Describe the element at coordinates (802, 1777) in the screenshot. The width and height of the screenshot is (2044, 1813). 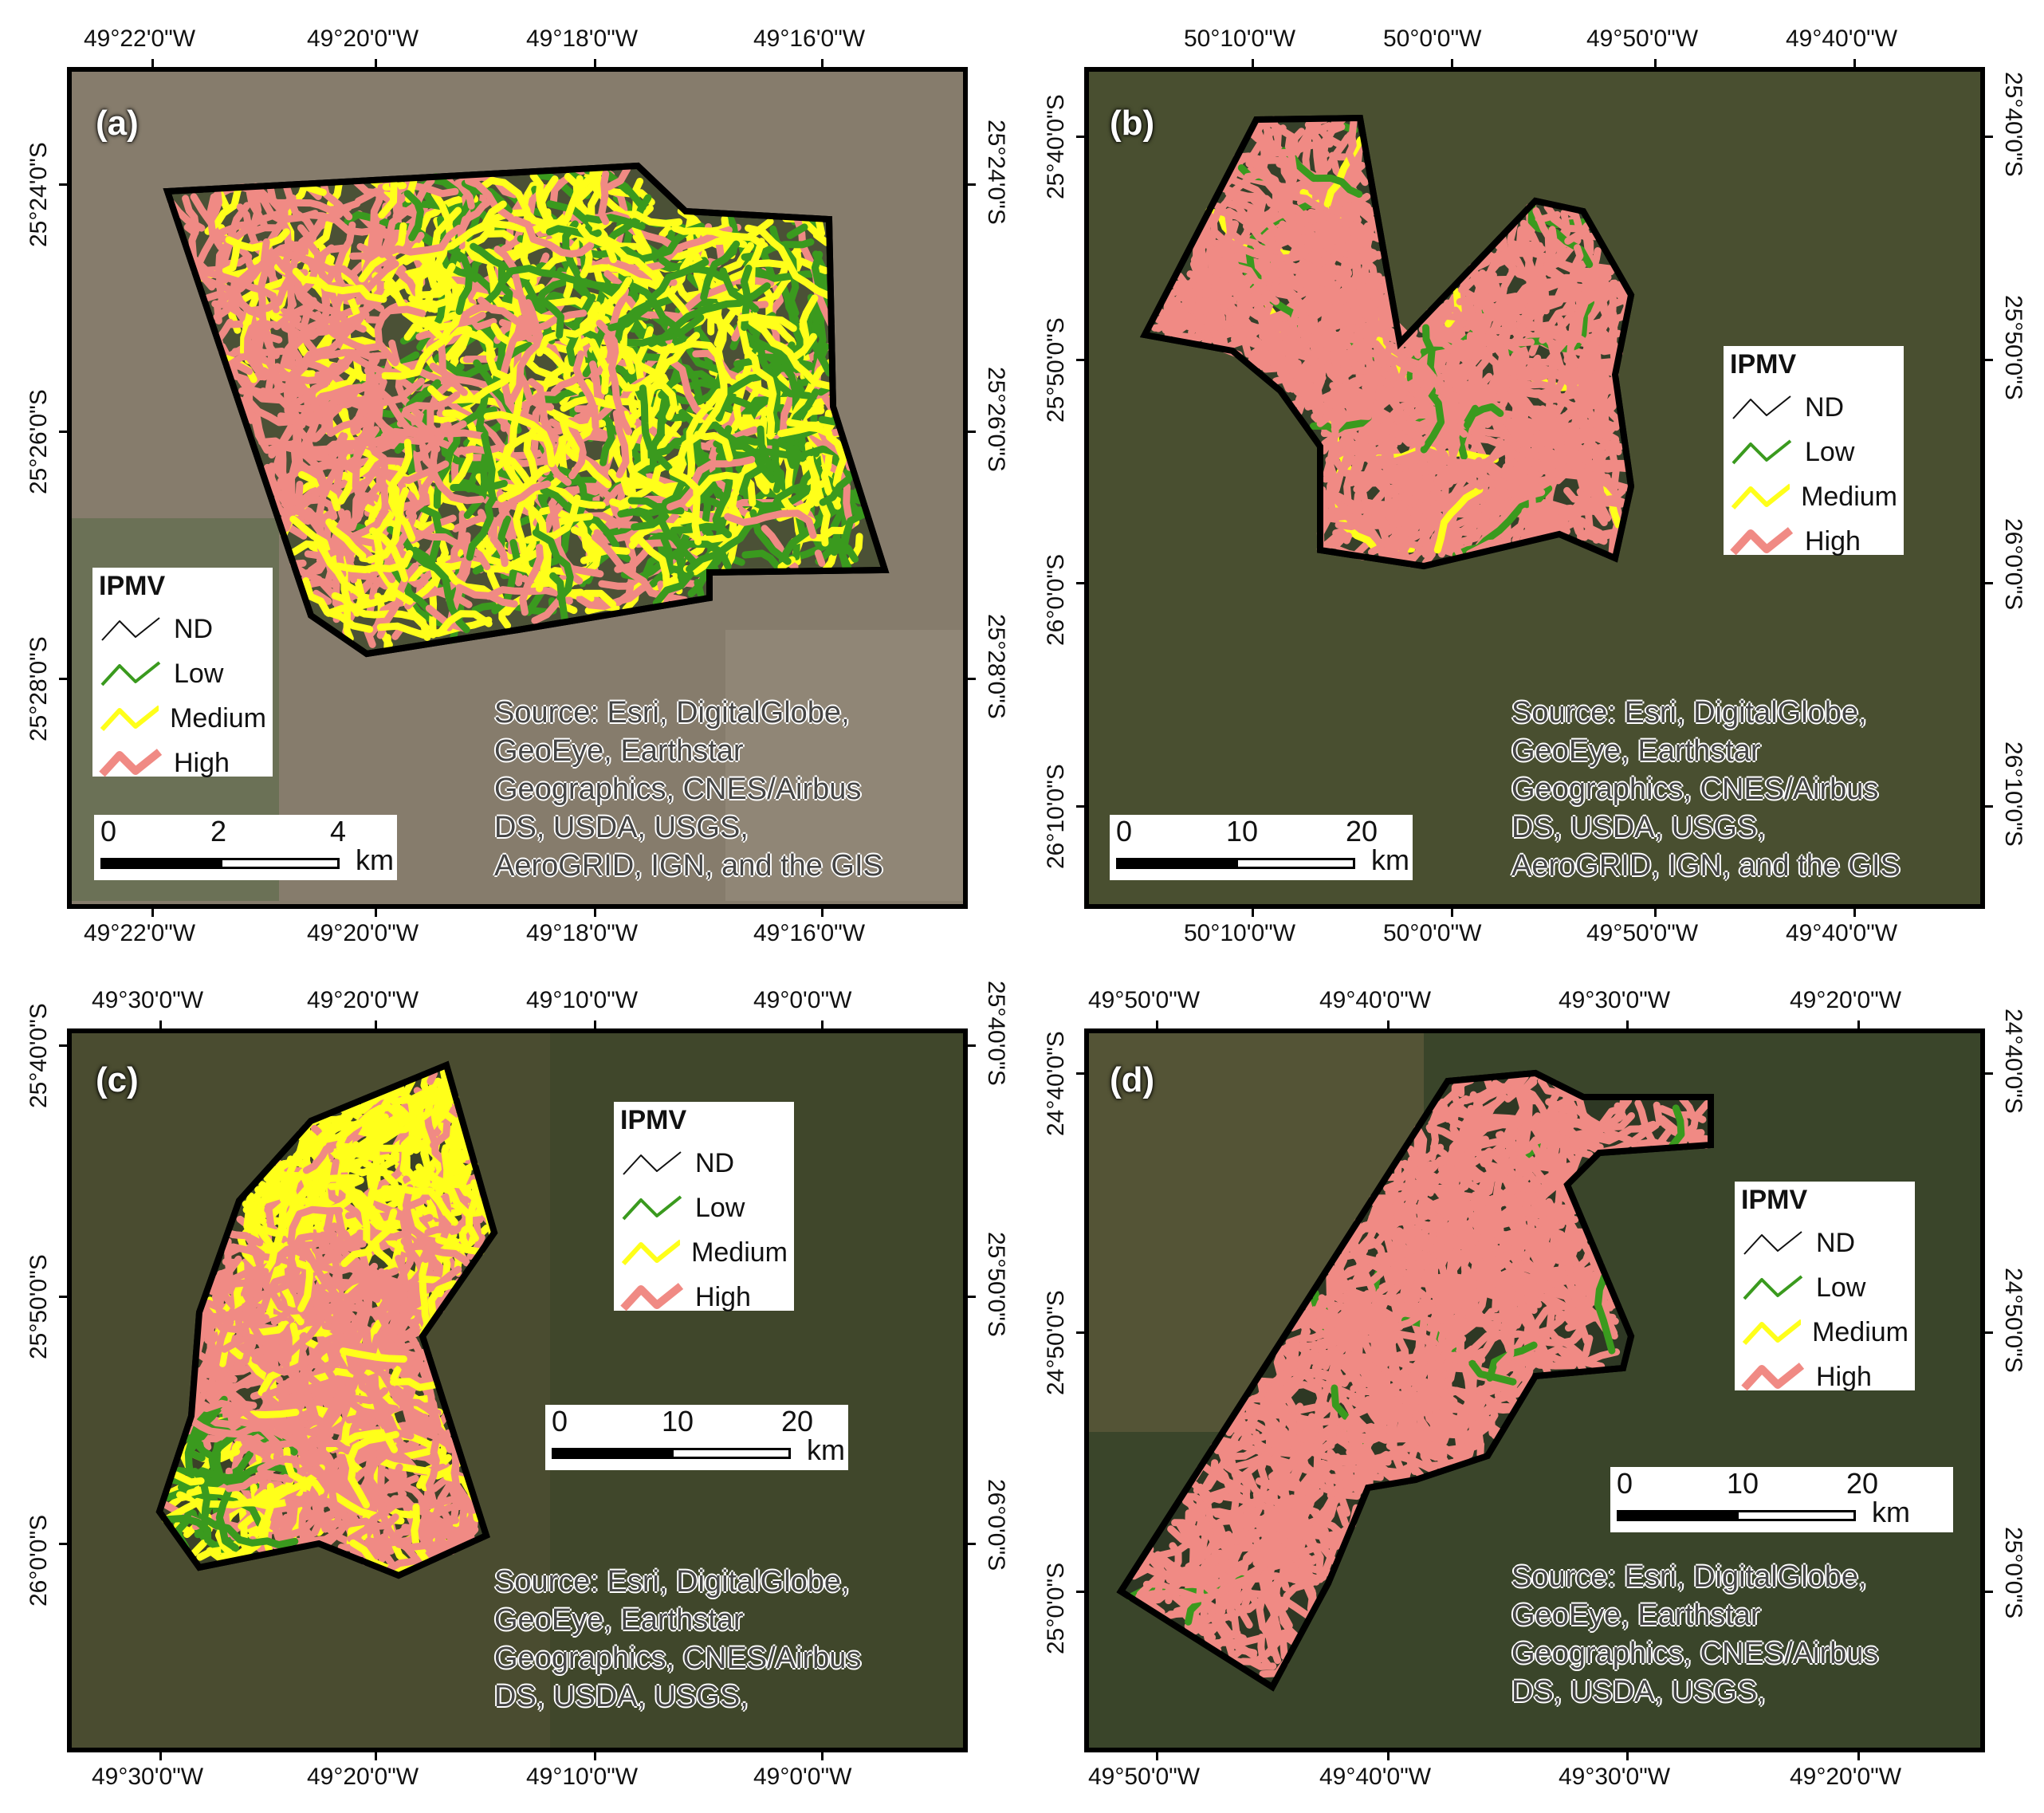
I see `longitude-label-bottom: 49°0'0"W` at that location.